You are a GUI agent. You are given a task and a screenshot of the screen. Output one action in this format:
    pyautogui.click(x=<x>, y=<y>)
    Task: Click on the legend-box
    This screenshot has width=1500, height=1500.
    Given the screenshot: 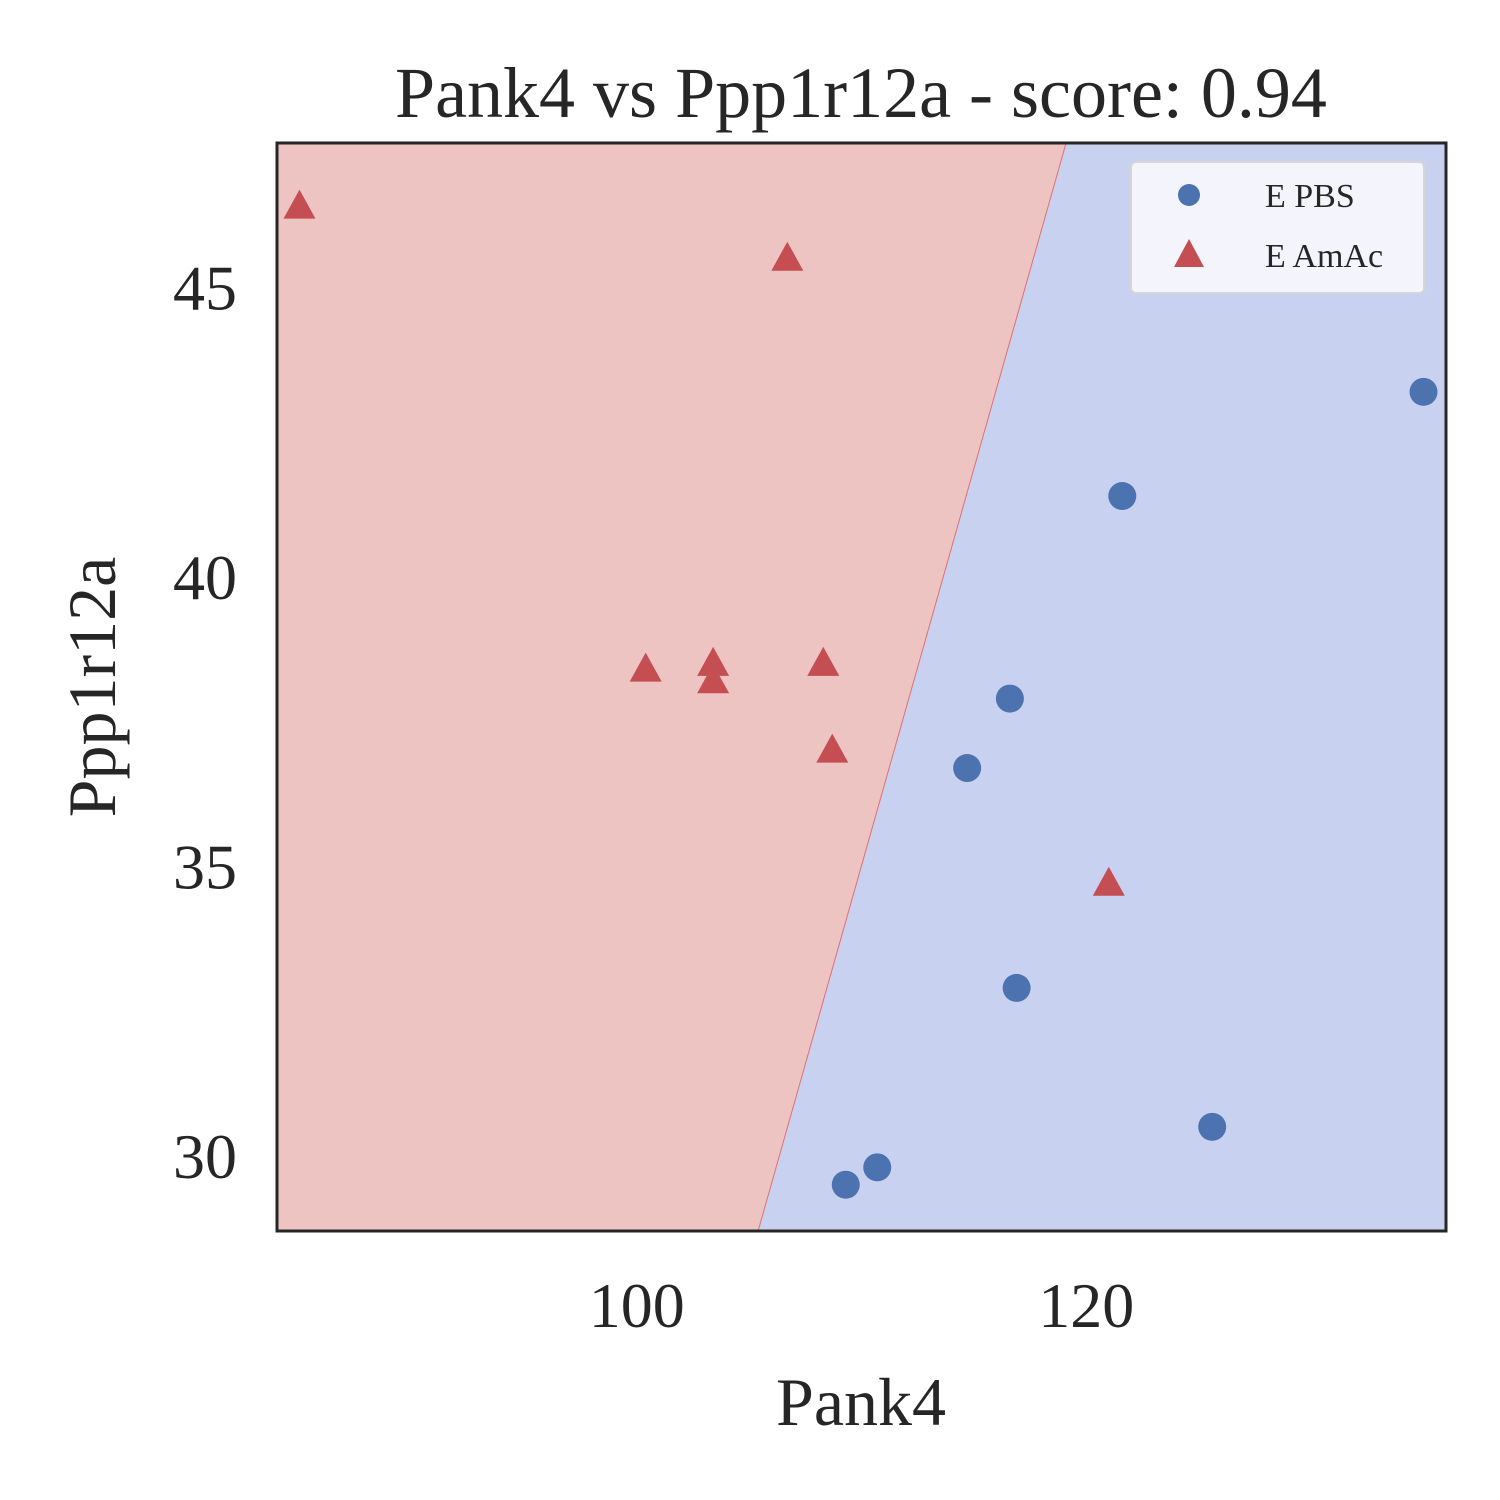 What is the action you would take?
    pyautogui.click(x=1277, y=227)
    